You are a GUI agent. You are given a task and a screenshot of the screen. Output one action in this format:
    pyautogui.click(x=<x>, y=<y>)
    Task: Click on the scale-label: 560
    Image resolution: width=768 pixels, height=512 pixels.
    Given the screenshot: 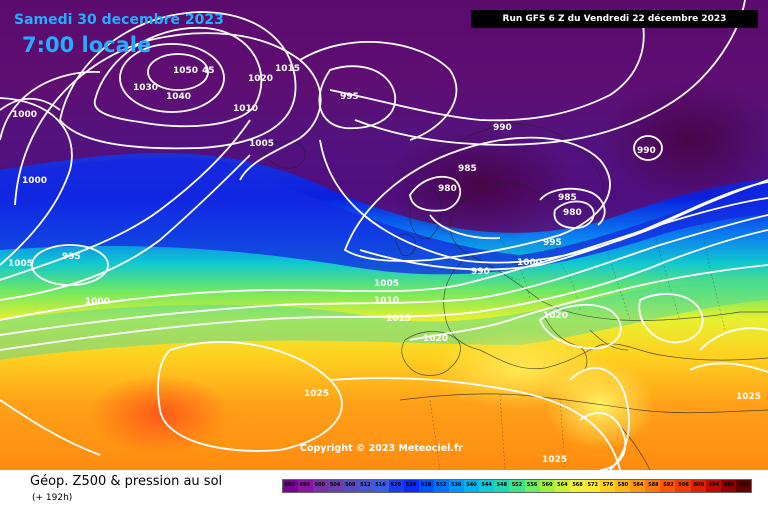 What is the action you would take?
    pyautogui.click(x=547, y=485)
    